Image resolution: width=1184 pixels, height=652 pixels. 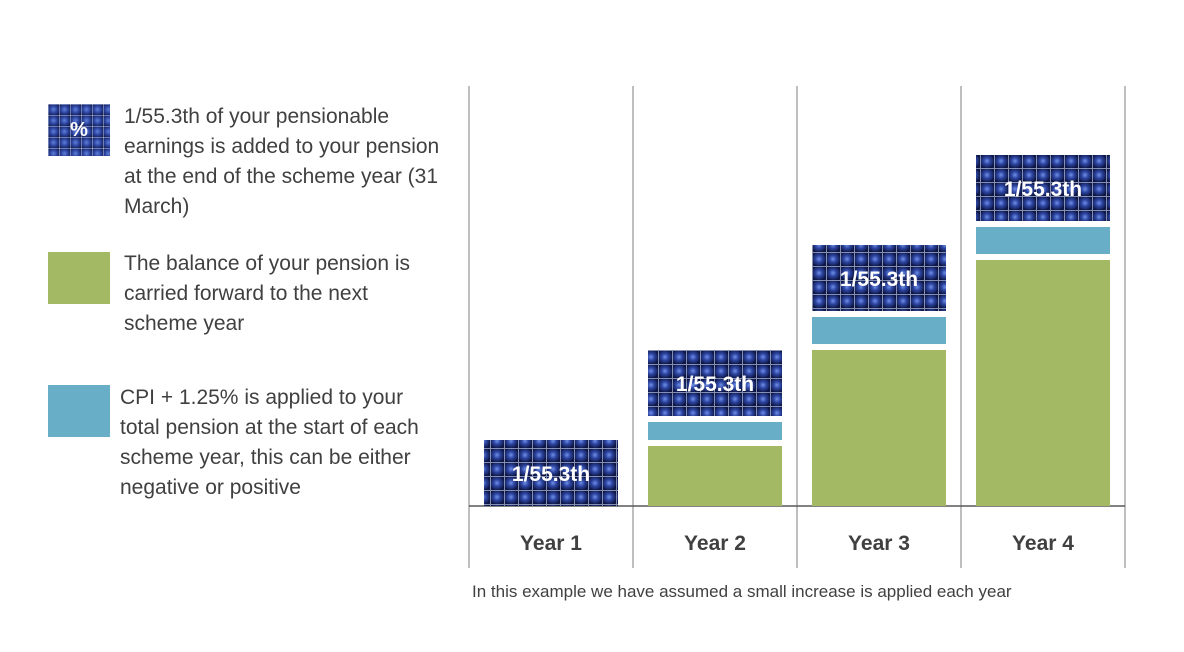 What do you see at coordinates (715, 543) in the screenshot?
I see `category-label: Year 2` at bounding box center [715, 543].